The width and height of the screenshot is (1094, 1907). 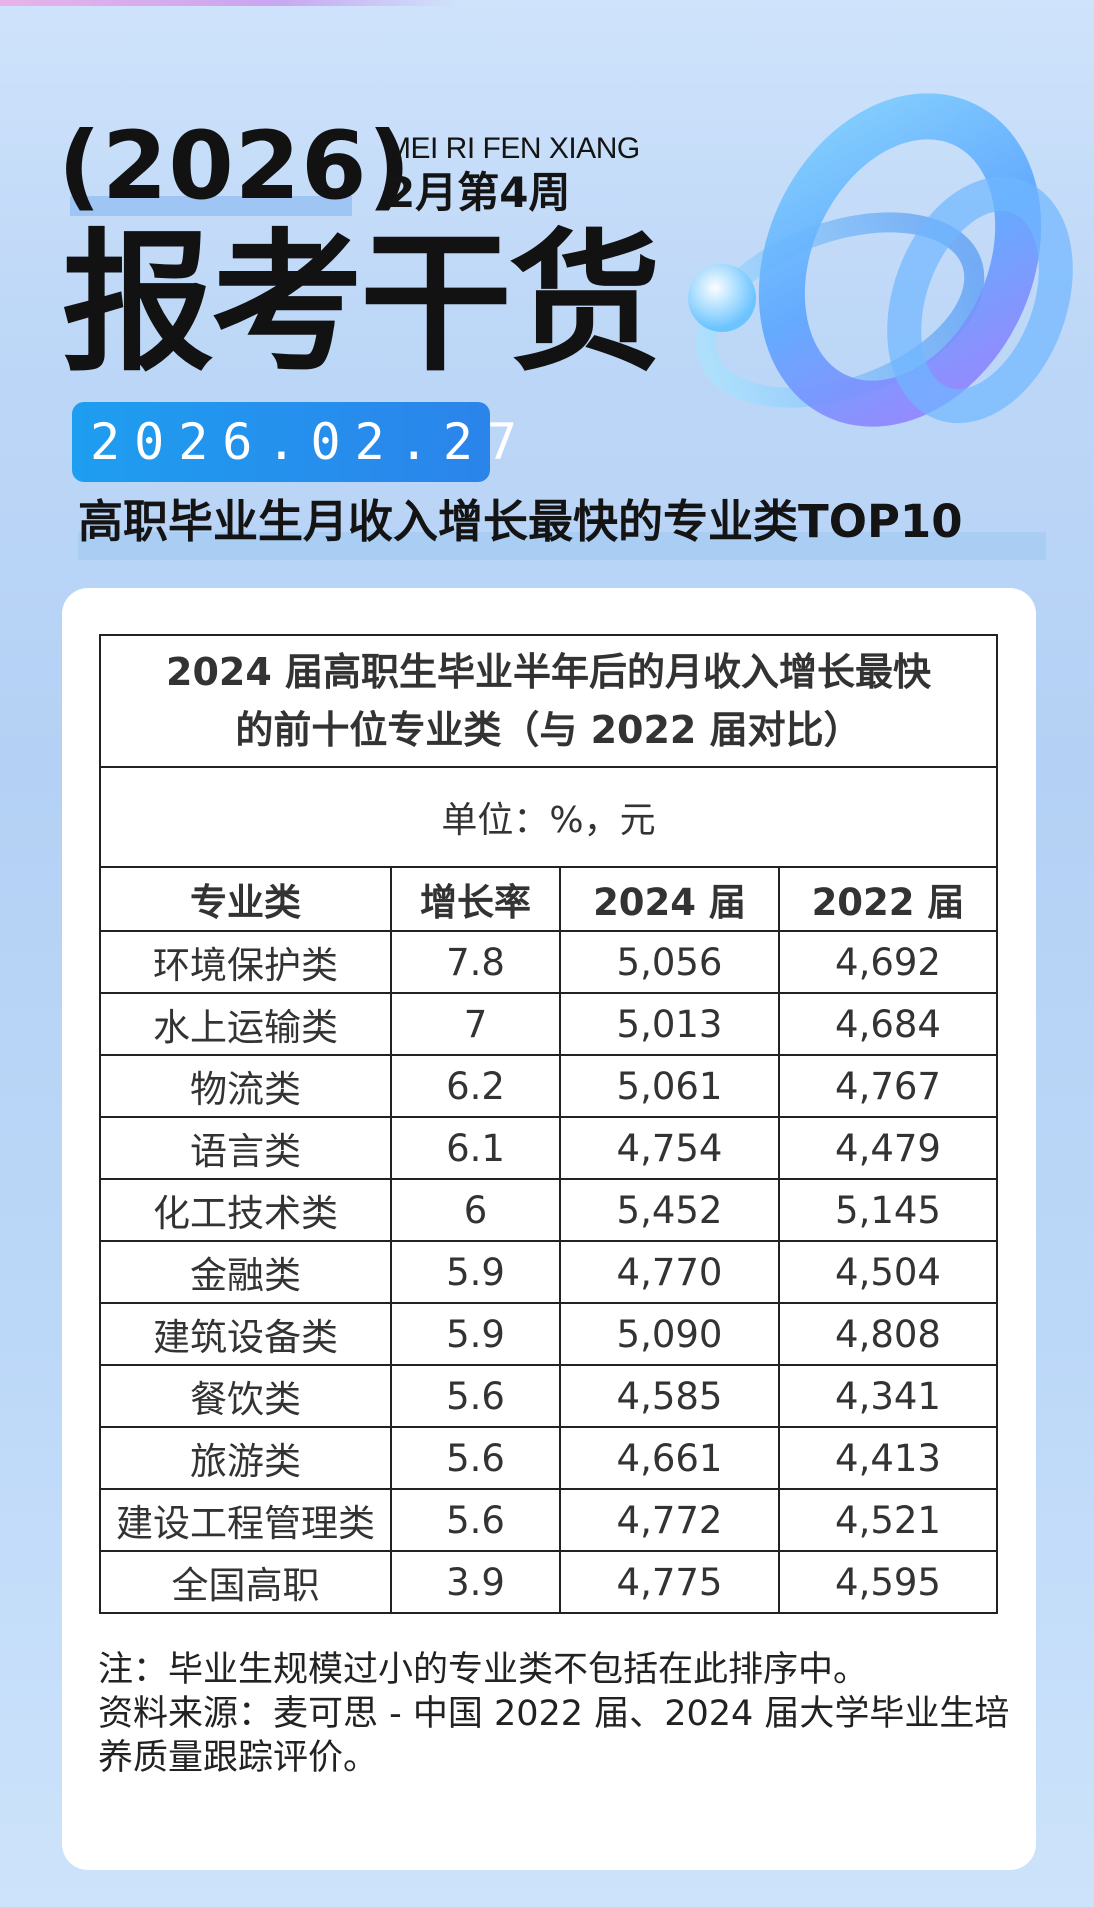 I want to click on cell-income-2022: 4,504, so click(x=888, y=1272).